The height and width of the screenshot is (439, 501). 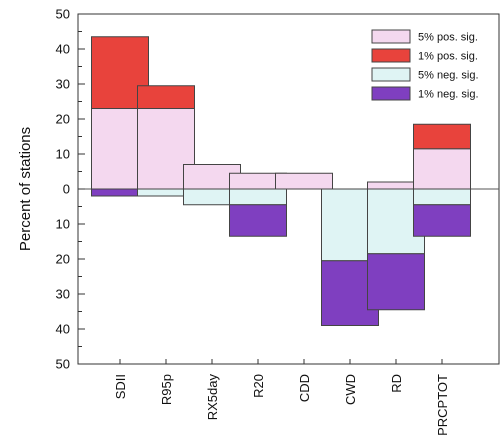 What do you see at coordinates (212, 397) in the screenshot?
I see `x-tick-label: RX5day` at bounding box center [212, 397].